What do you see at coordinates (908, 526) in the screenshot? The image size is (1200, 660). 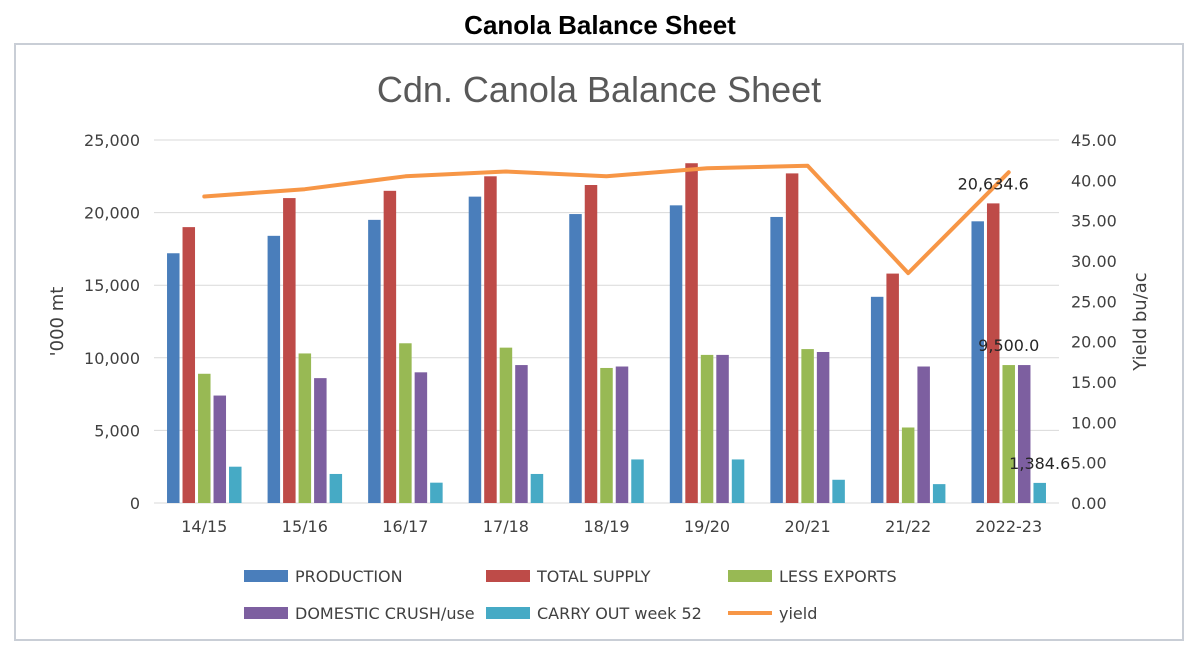 I see `x-tick-label: 21/22` at bounding box center [908, 526].